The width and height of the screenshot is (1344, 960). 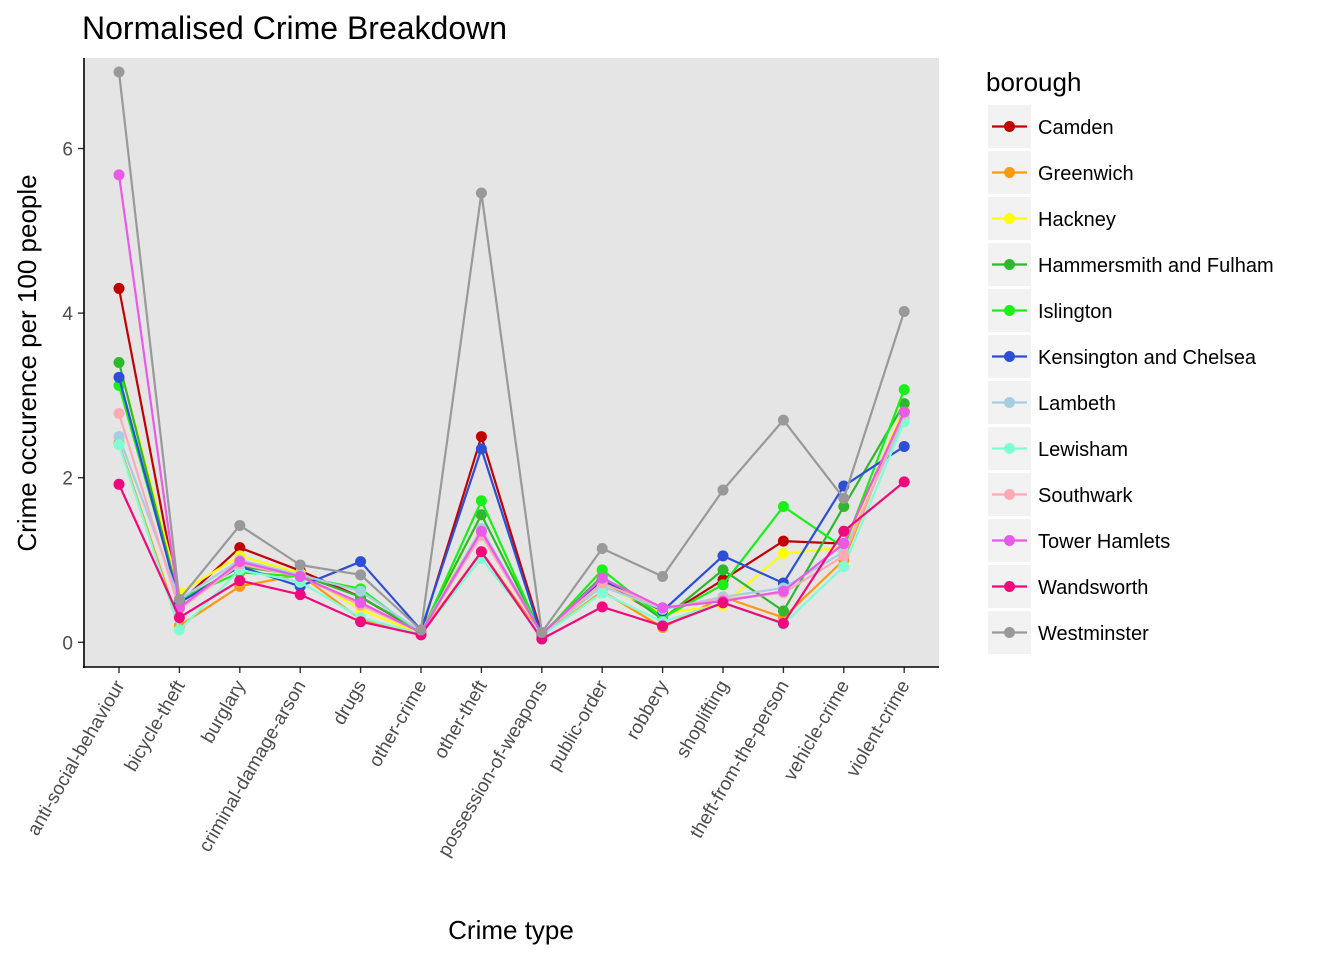 I want to click on y-tick-label: 2, so click(x=67, y=479).